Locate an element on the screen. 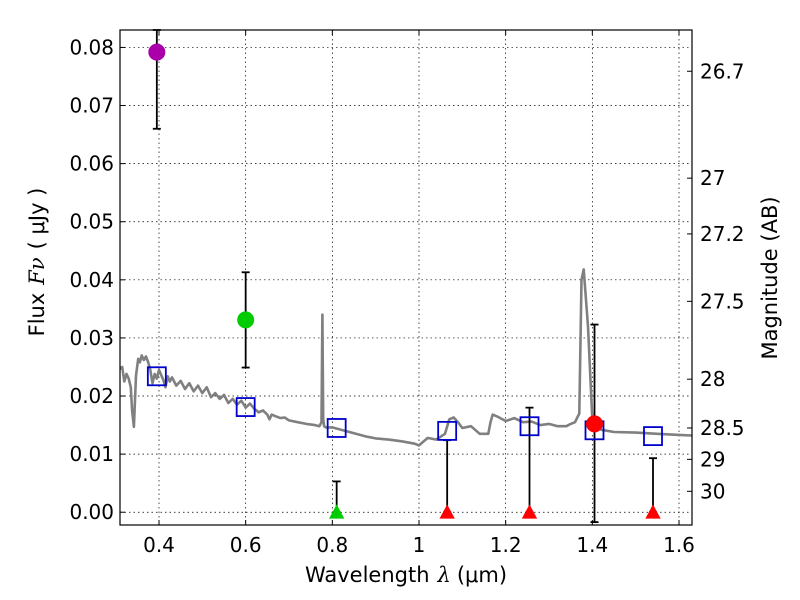  magnitude-tick-label: 28 is located at coordinates (712, 379).